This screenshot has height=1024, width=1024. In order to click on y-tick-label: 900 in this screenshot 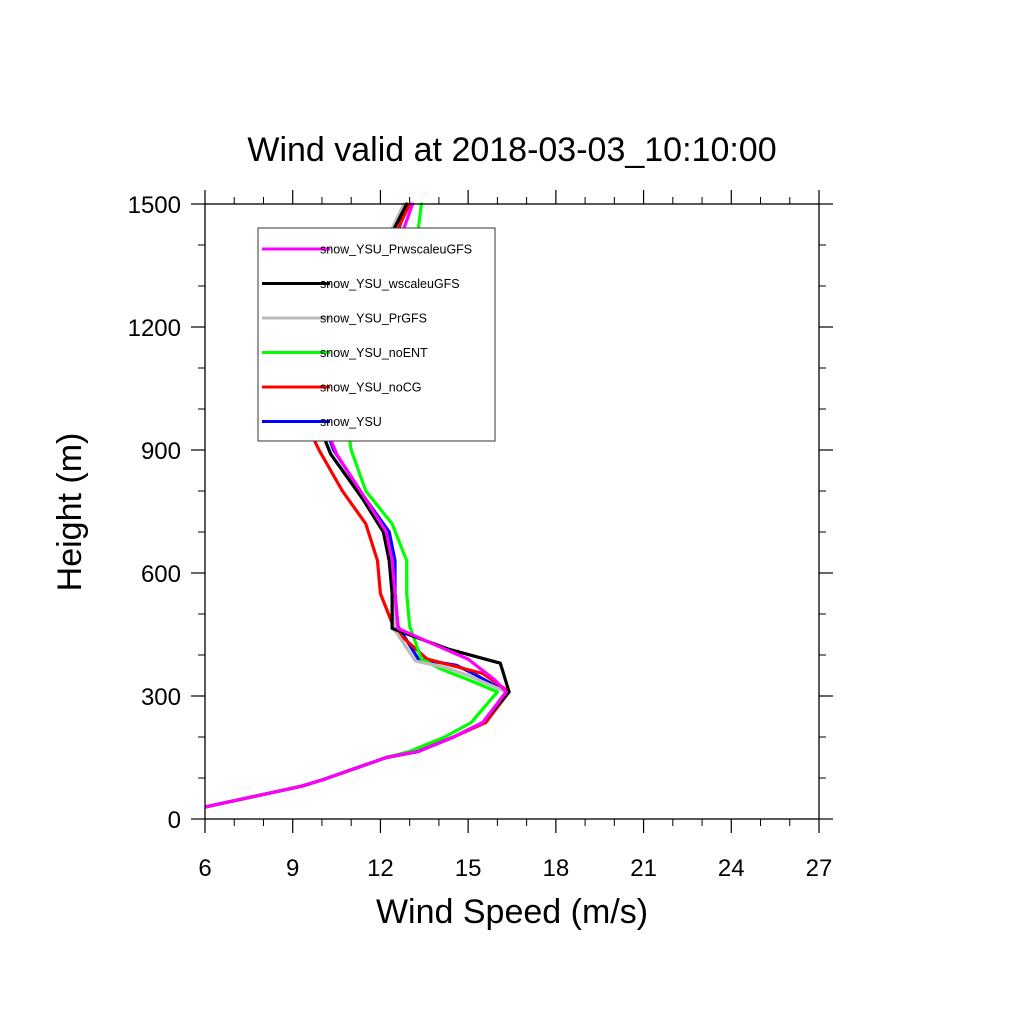, I will do `click(161, 451)`.